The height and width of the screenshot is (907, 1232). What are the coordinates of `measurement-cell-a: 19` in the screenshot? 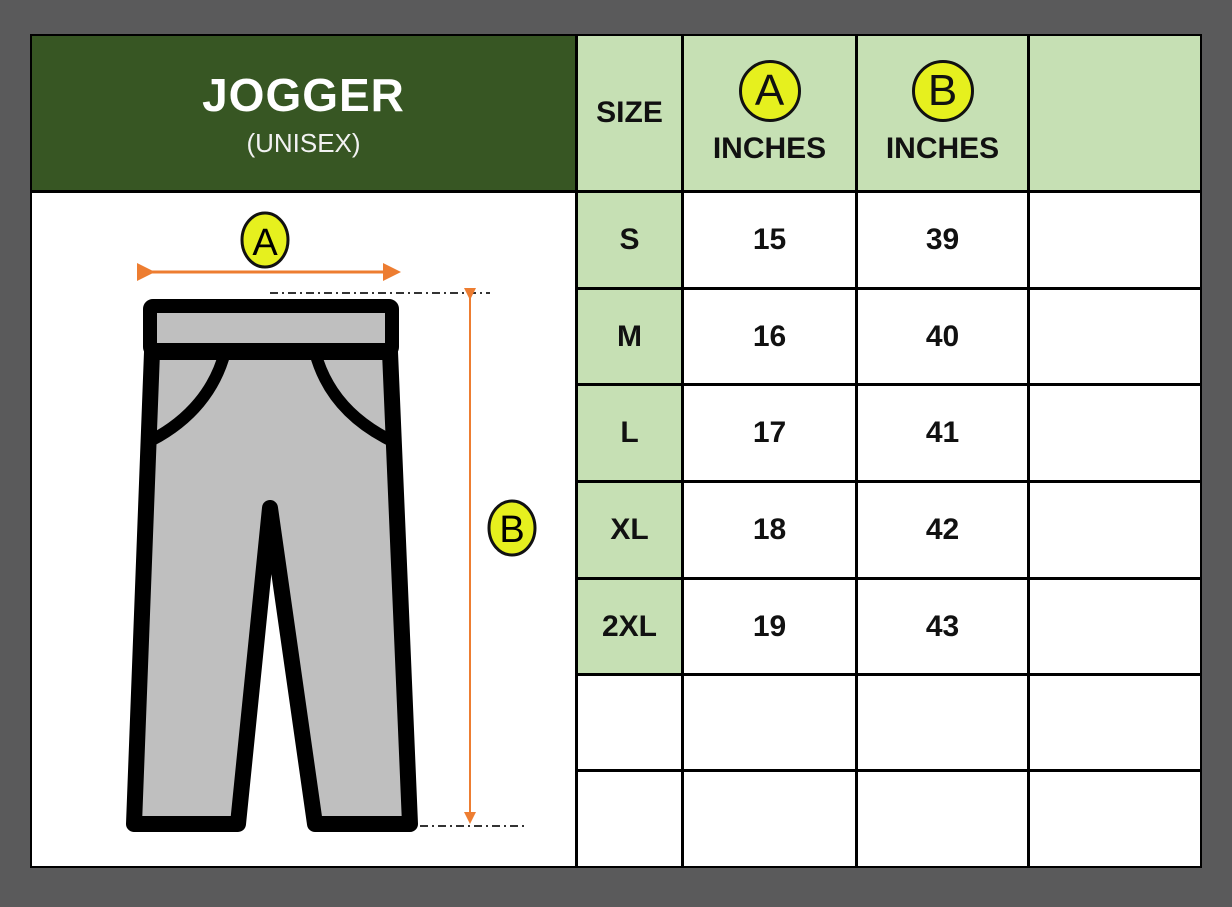 It's located at (769, 626).